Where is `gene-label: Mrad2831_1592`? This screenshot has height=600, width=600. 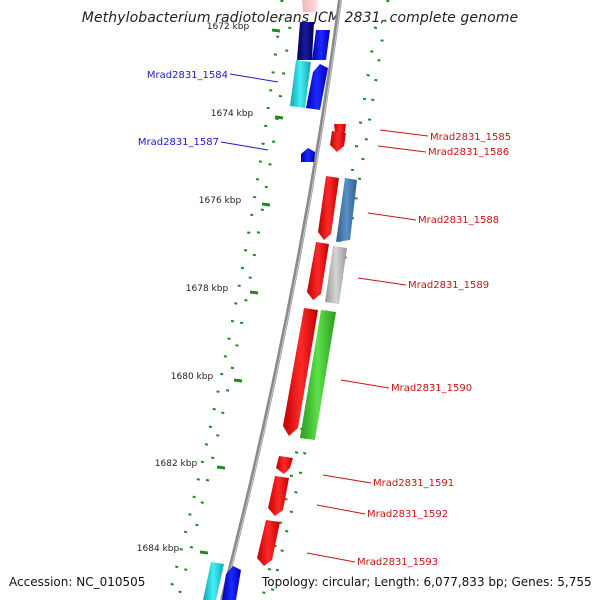
gene-label: Mrad2831_1592 is located at coordinates (407, 514).